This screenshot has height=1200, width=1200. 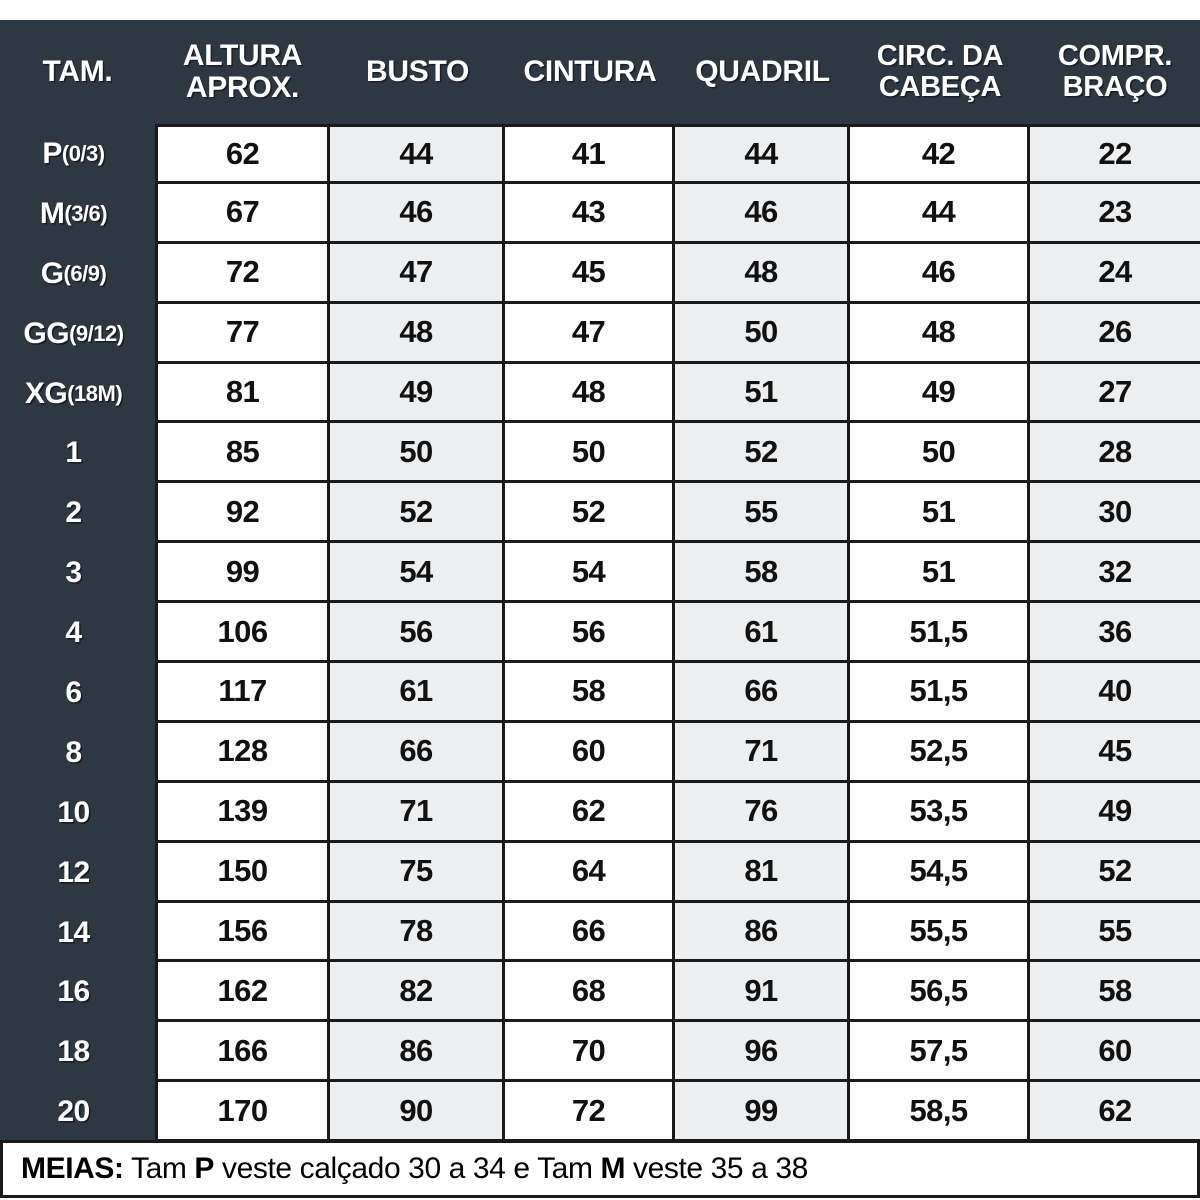 I want to click on cell-circ-cabeca: 51,5, so click(x=940, y=693).